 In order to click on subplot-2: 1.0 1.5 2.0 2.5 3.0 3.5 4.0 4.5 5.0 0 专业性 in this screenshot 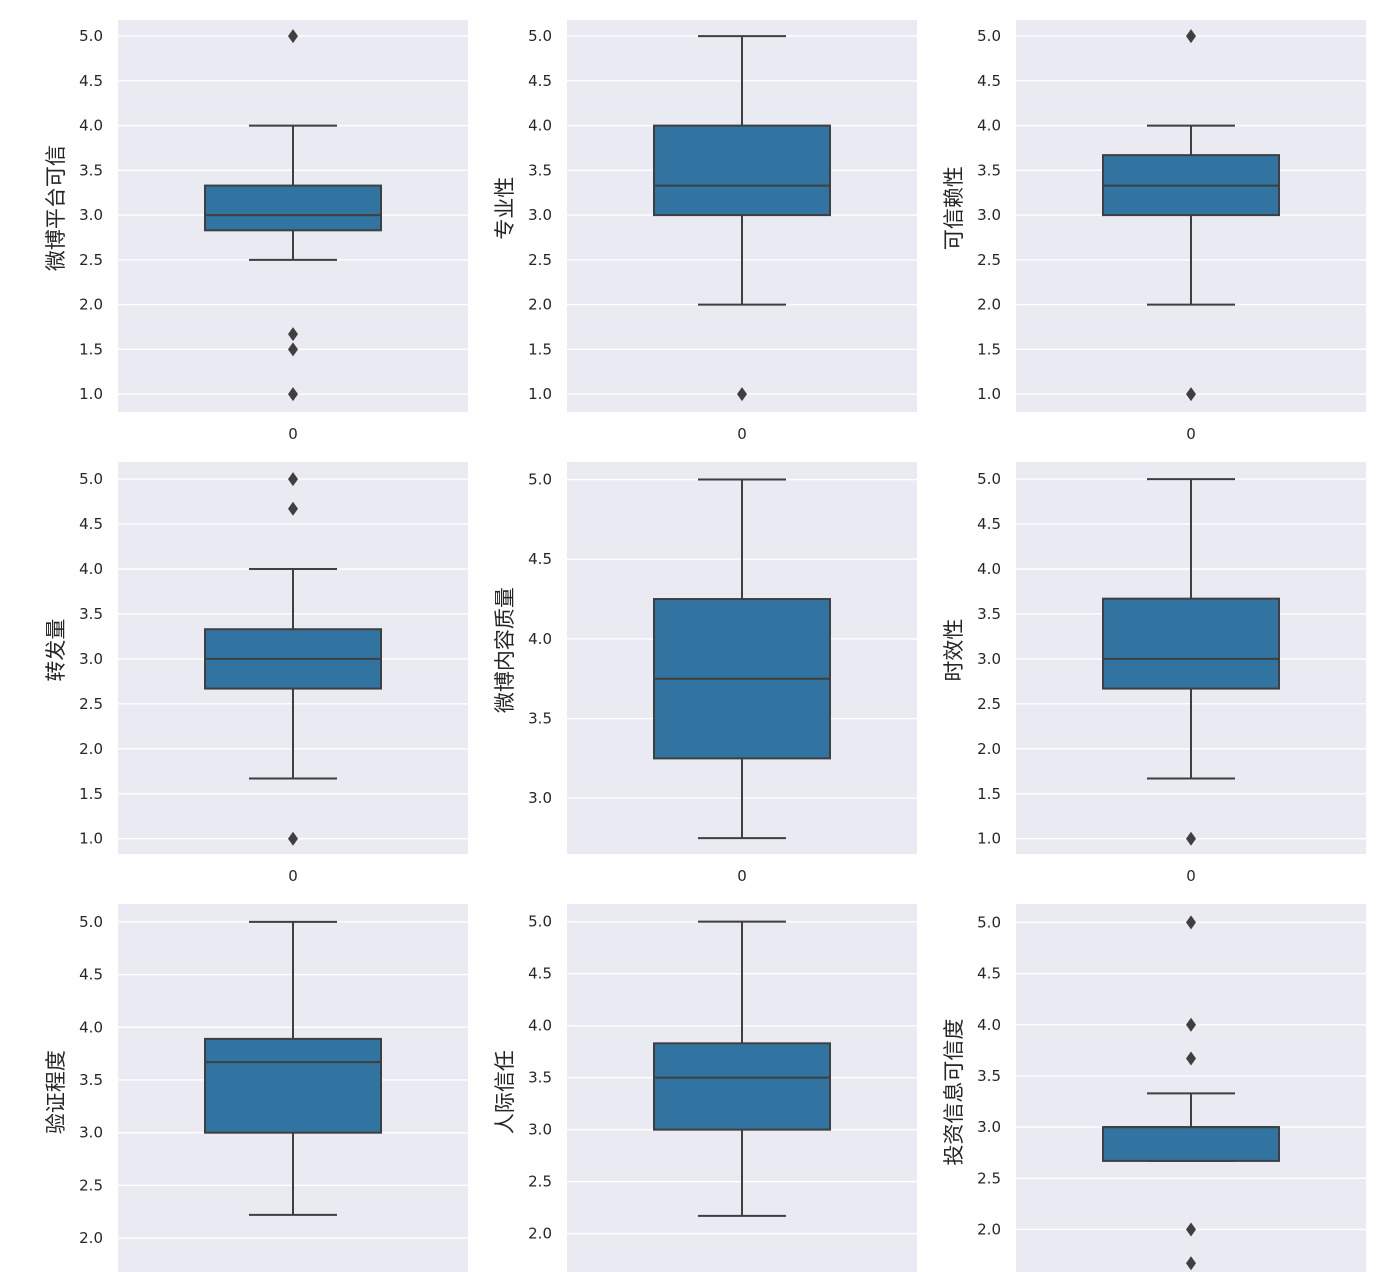, I will do `click(705, 231)`.